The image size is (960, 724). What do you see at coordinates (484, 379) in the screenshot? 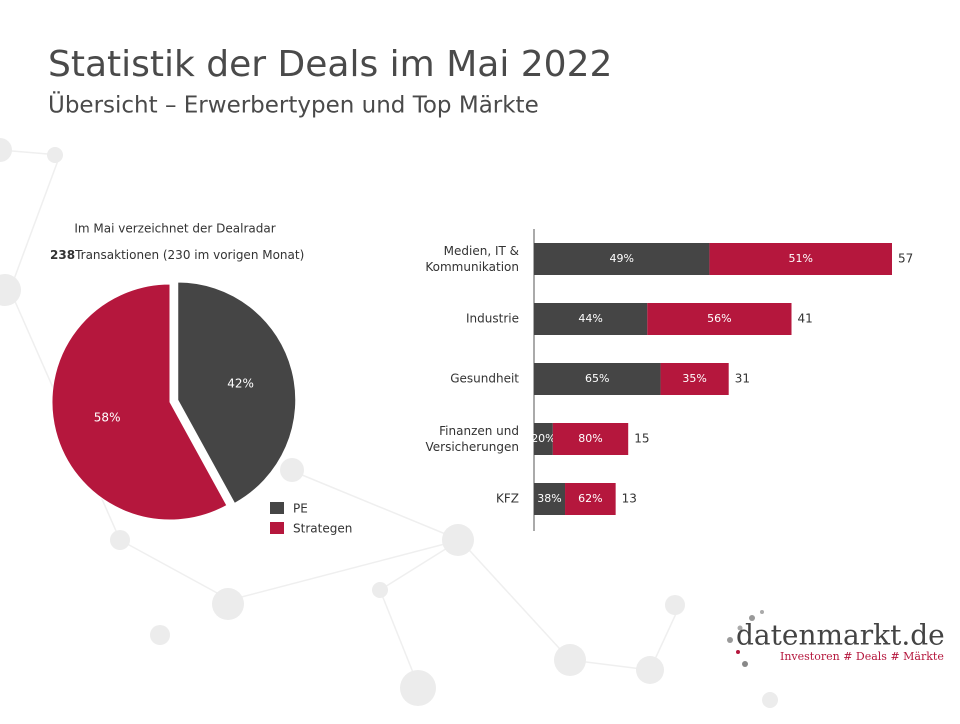
I see `category-label: Gesundheit` at bounding box center [484, 379].